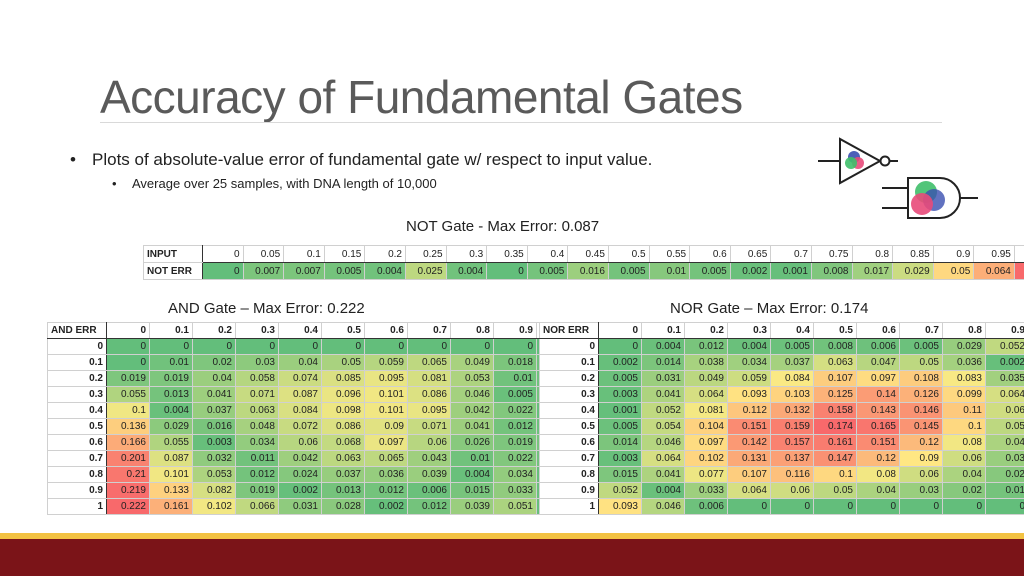  Describe the element at coordinates (706, 362) in the screenshot. I see `nor-value-cell: 0.038` at that location.